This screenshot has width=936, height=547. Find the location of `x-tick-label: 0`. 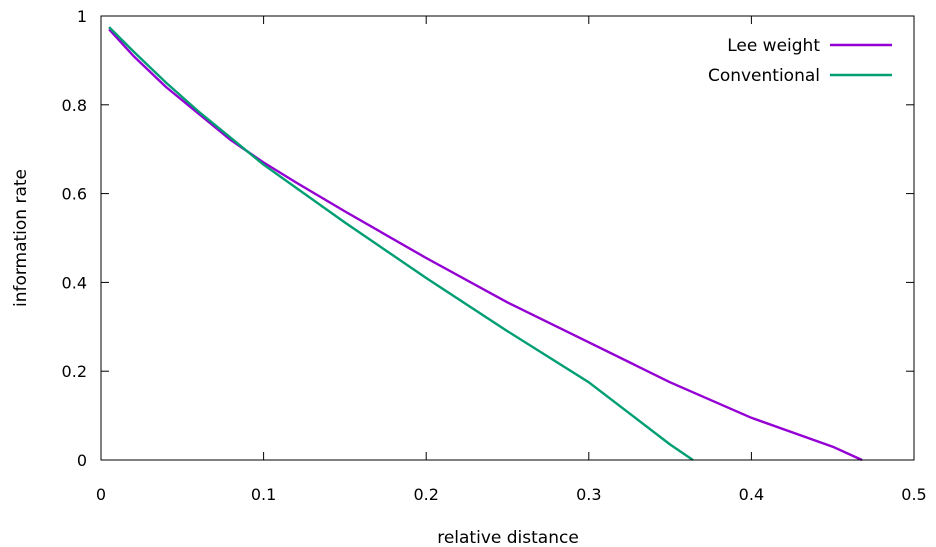

x-tick-label: 0 is located at coordinates (101, 494).